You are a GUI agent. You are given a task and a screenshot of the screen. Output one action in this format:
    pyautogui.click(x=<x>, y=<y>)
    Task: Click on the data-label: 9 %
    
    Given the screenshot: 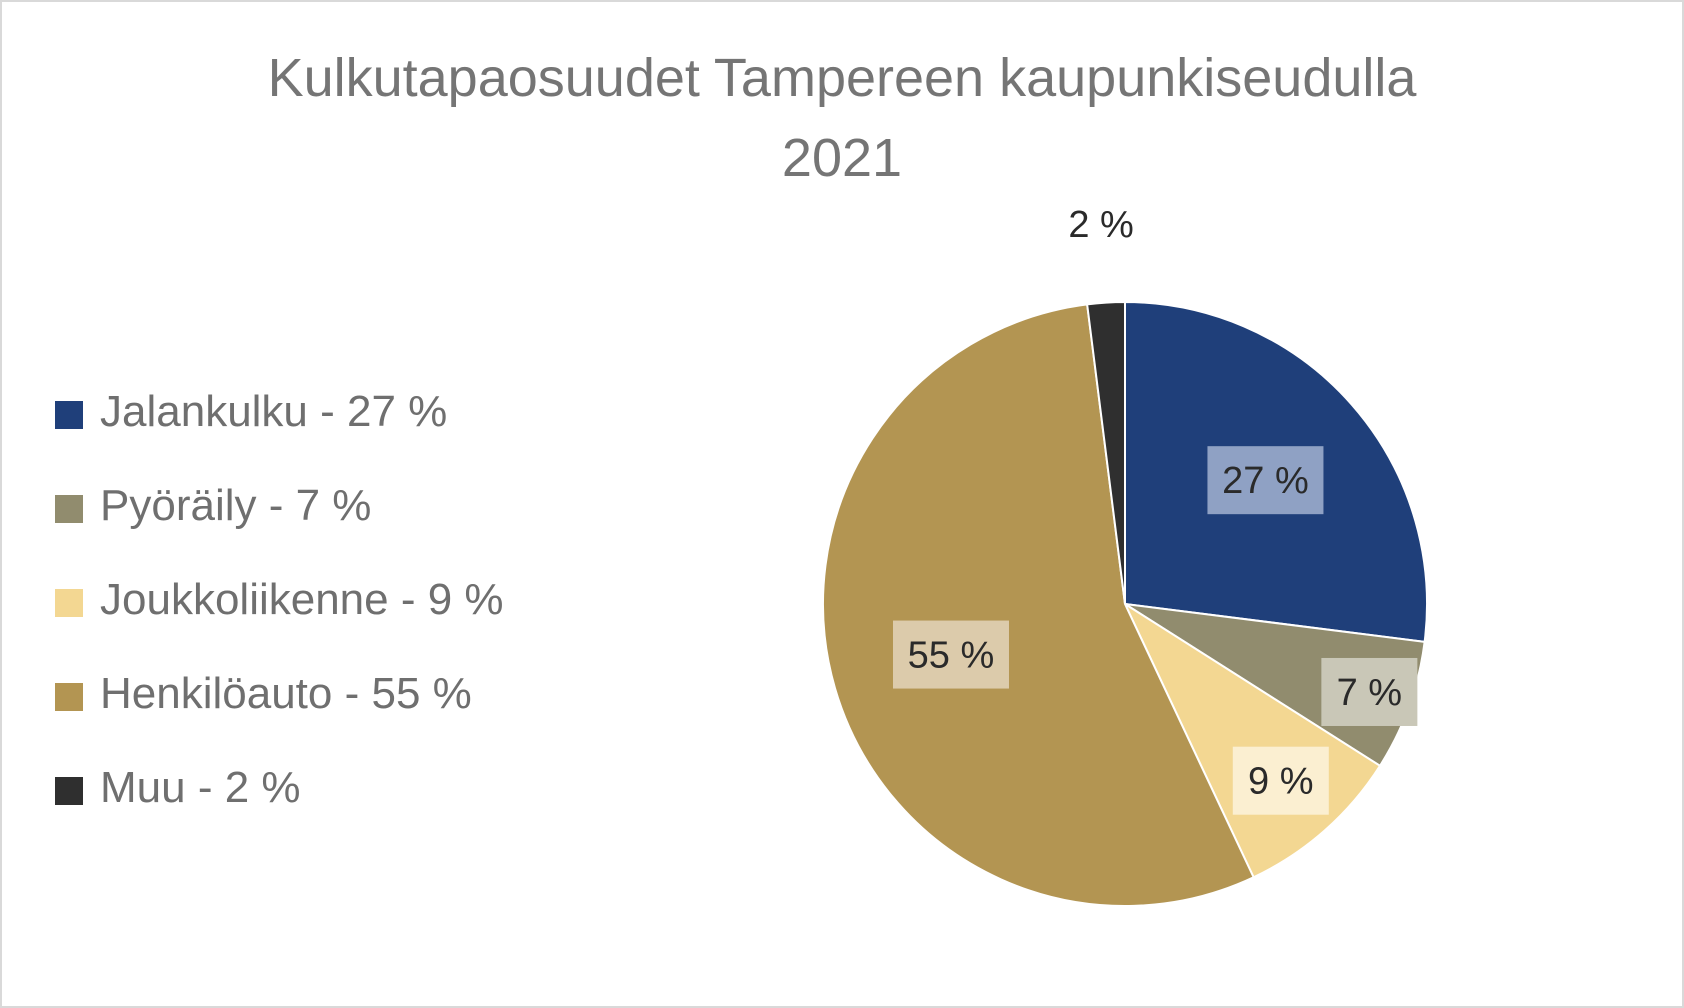 What is the action you would take?
    pyautogui.click(x=1280, y=780)
    